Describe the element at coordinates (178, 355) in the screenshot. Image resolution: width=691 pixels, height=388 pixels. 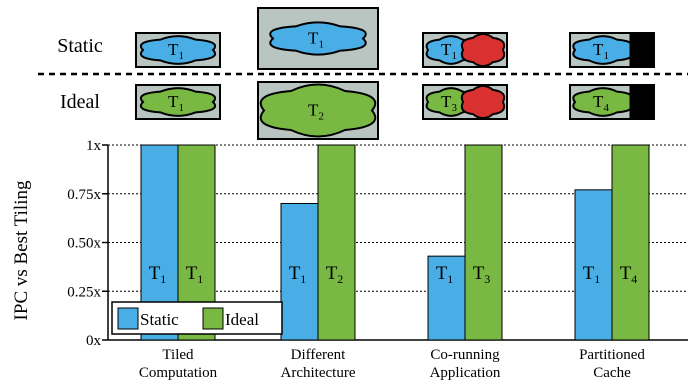
I see `category-label-0-line1: Tiled` at that location.